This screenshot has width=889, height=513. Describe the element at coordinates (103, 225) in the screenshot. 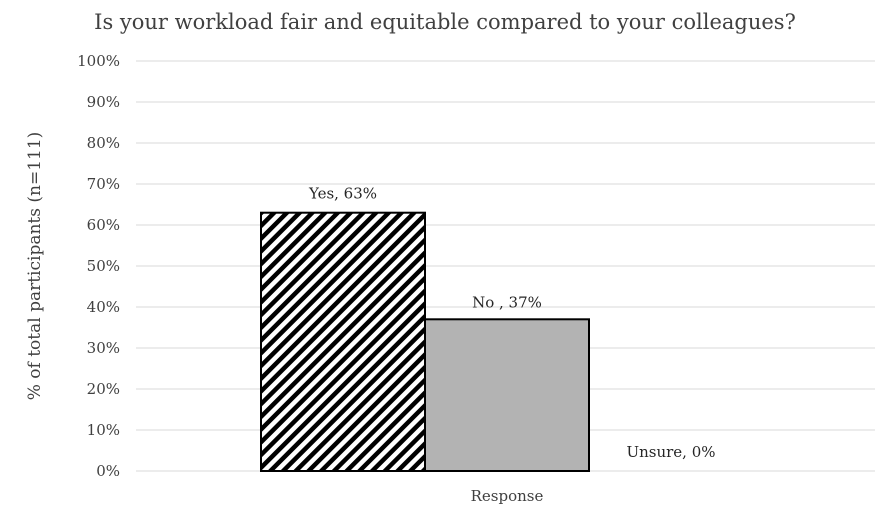

I see `y-tick-label: 60%` at that location.